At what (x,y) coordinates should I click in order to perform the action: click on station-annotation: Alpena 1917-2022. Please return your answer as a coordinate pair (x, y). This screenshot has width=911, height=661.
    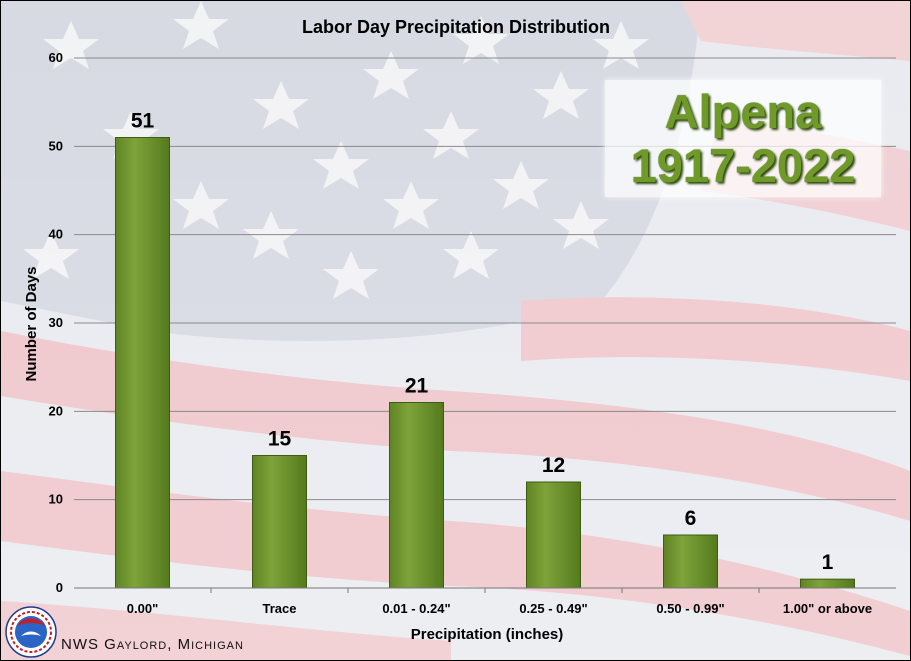
    Looking at the image, I should click on (743, 138).